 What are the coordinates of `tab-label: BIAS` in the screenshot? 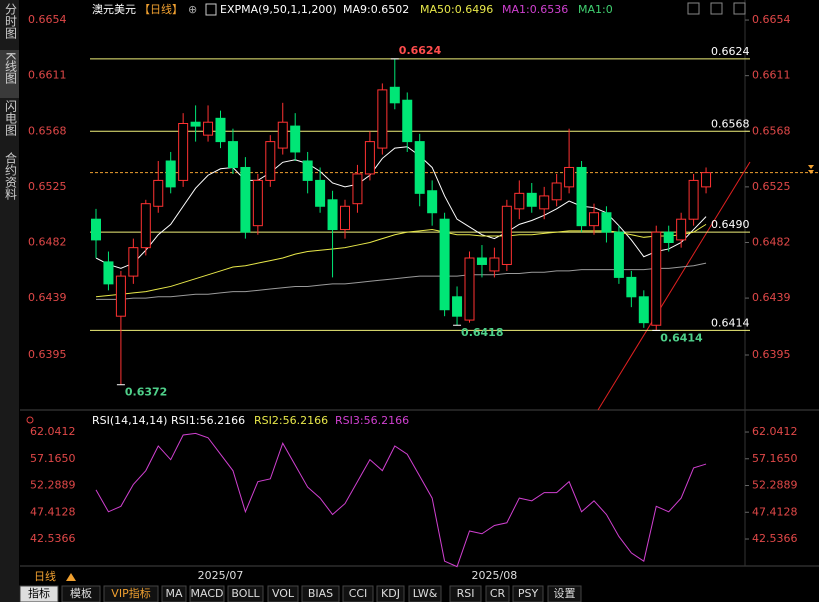 It's located at (320, 593).